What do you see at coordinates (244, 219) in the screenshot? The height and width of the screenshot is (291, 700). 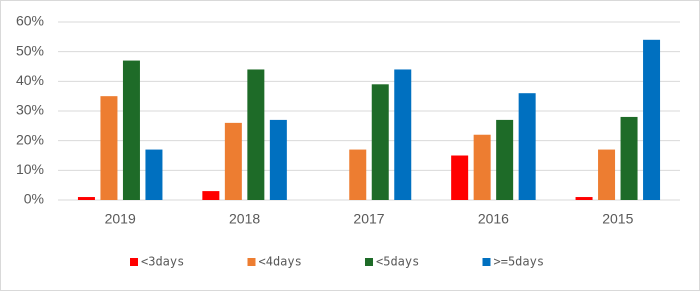 I see `x-tick-label: 2018` at bounding box center [244, 219].